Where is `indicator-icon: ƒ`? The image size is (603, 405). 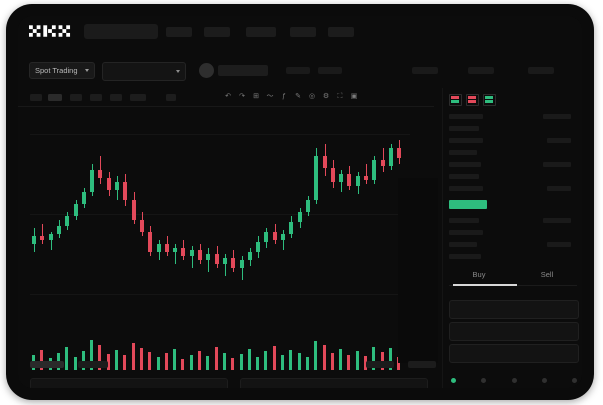
indicator-icon: ƒ is located at coordinates (284, 96).